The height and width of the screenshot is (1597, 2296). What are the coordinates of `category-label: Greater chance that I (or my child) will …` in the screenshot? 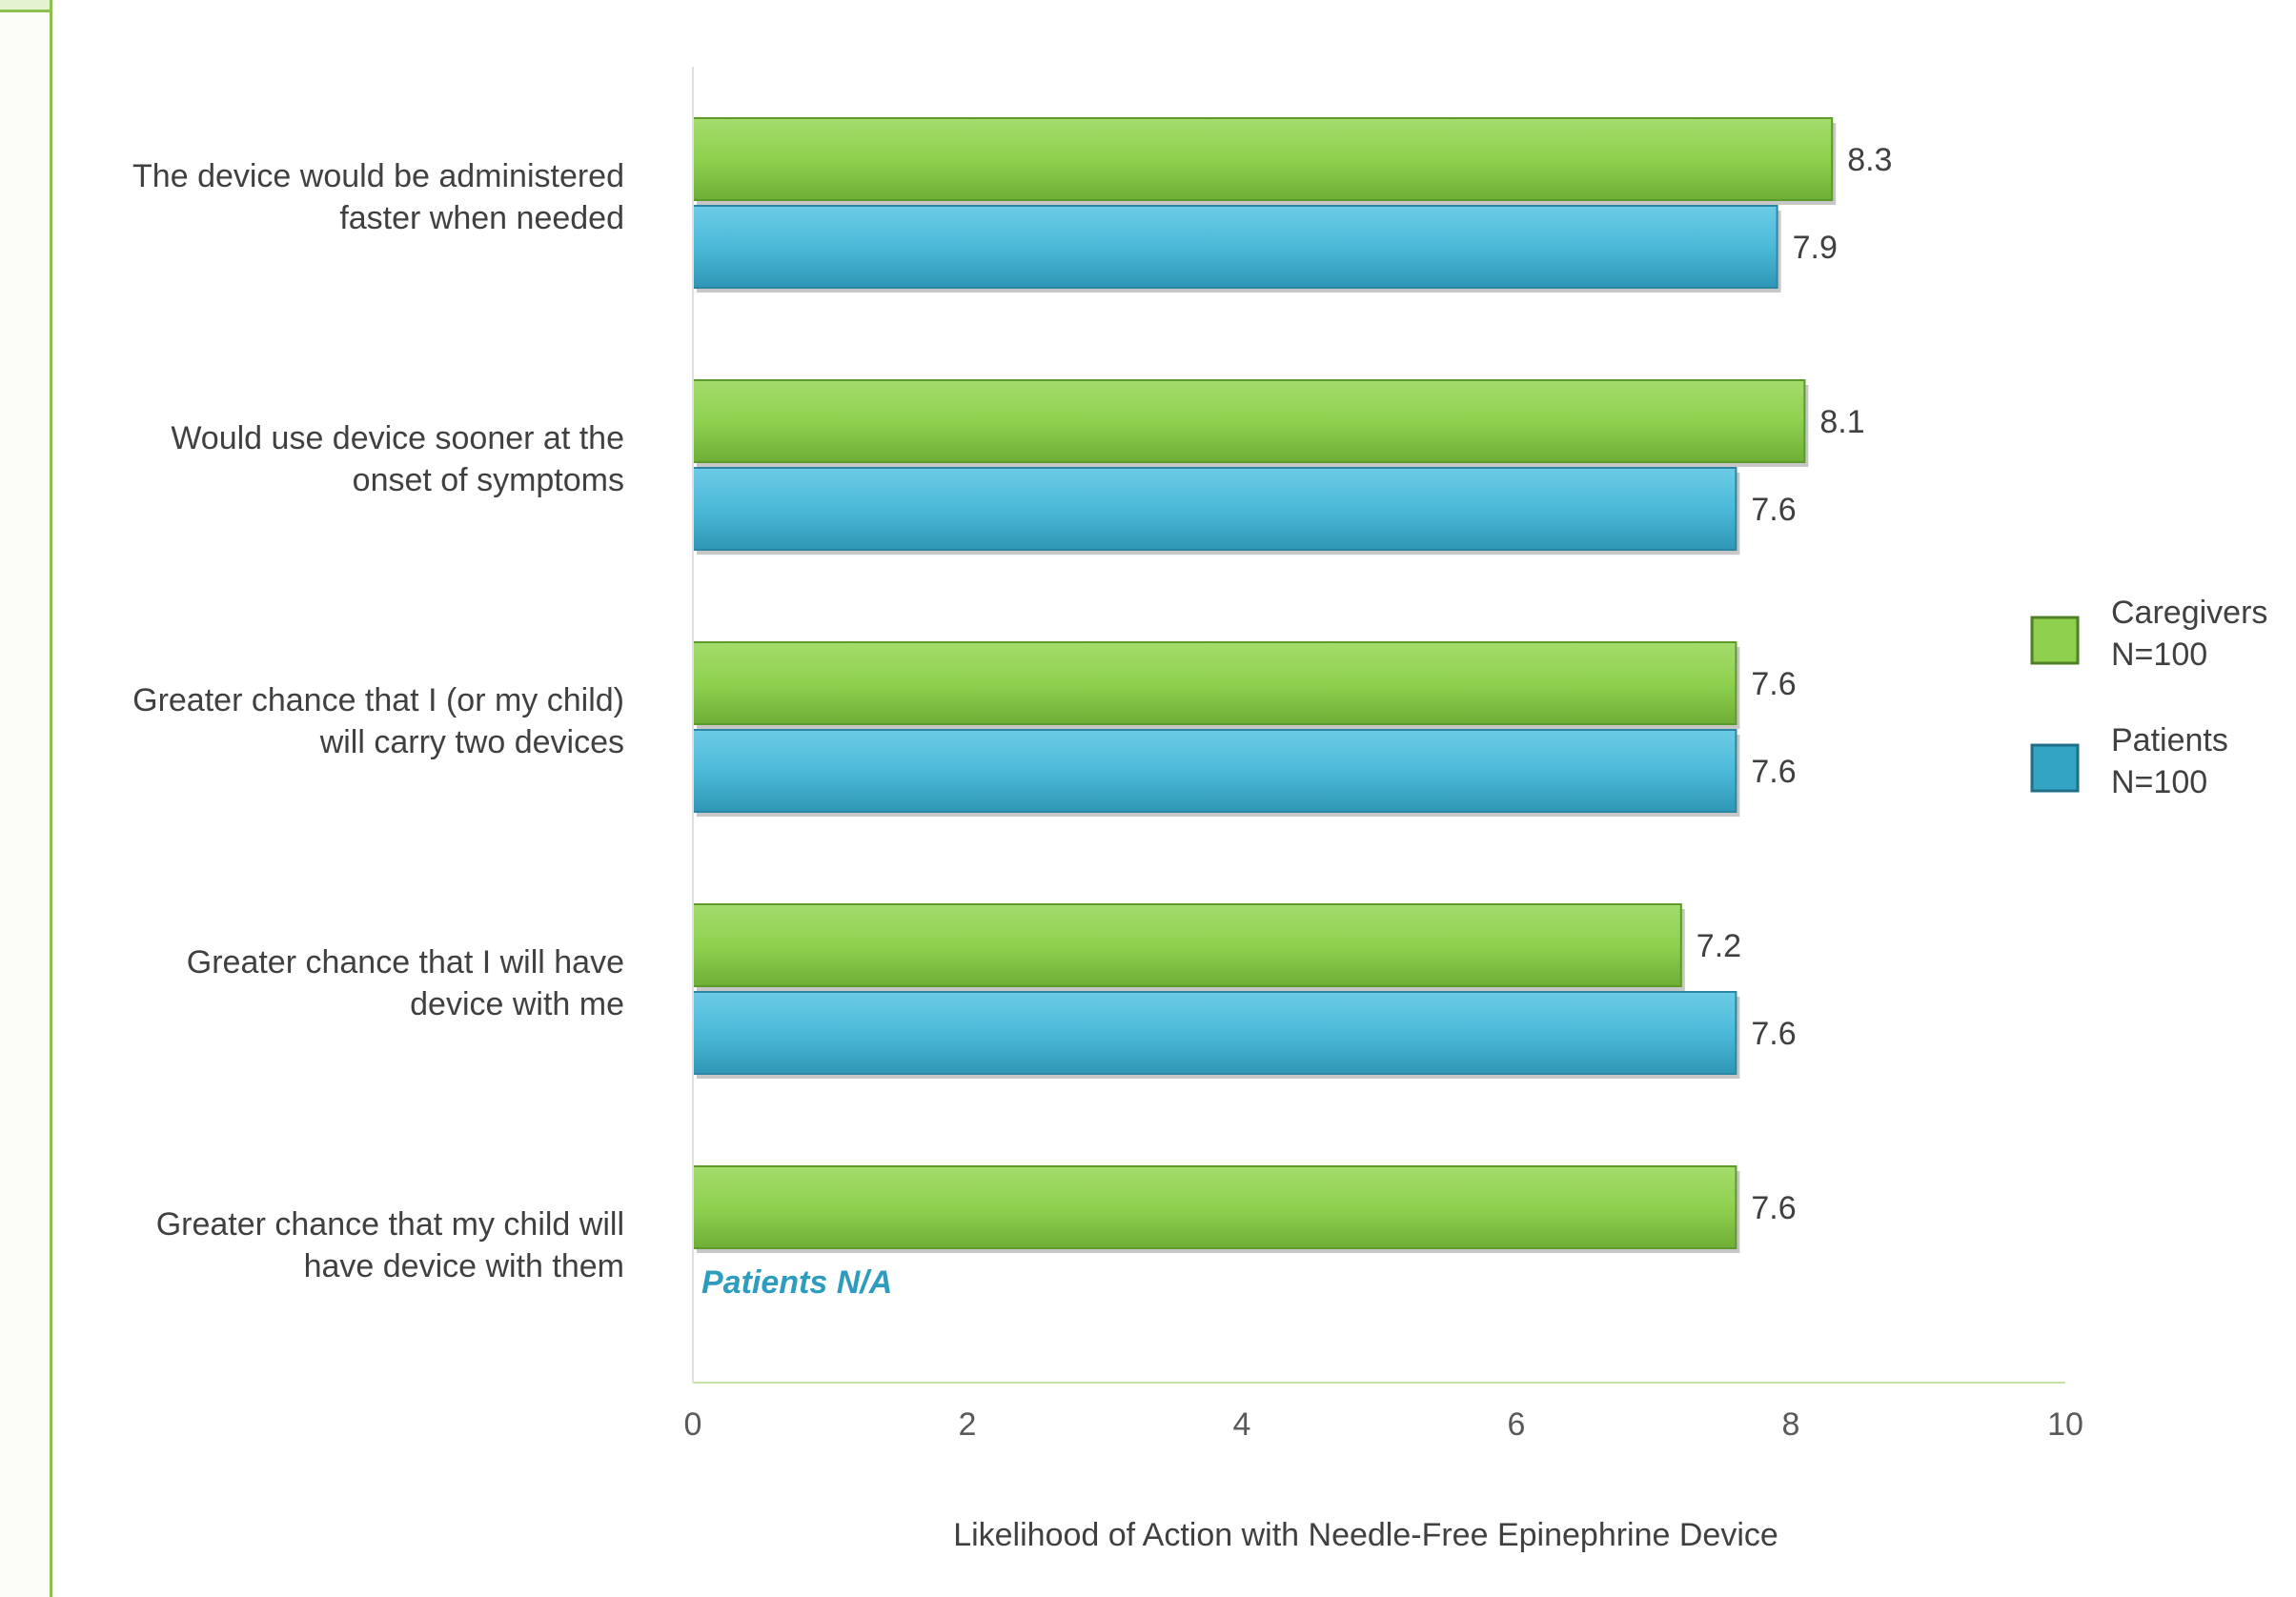 It's located at (378, 721).